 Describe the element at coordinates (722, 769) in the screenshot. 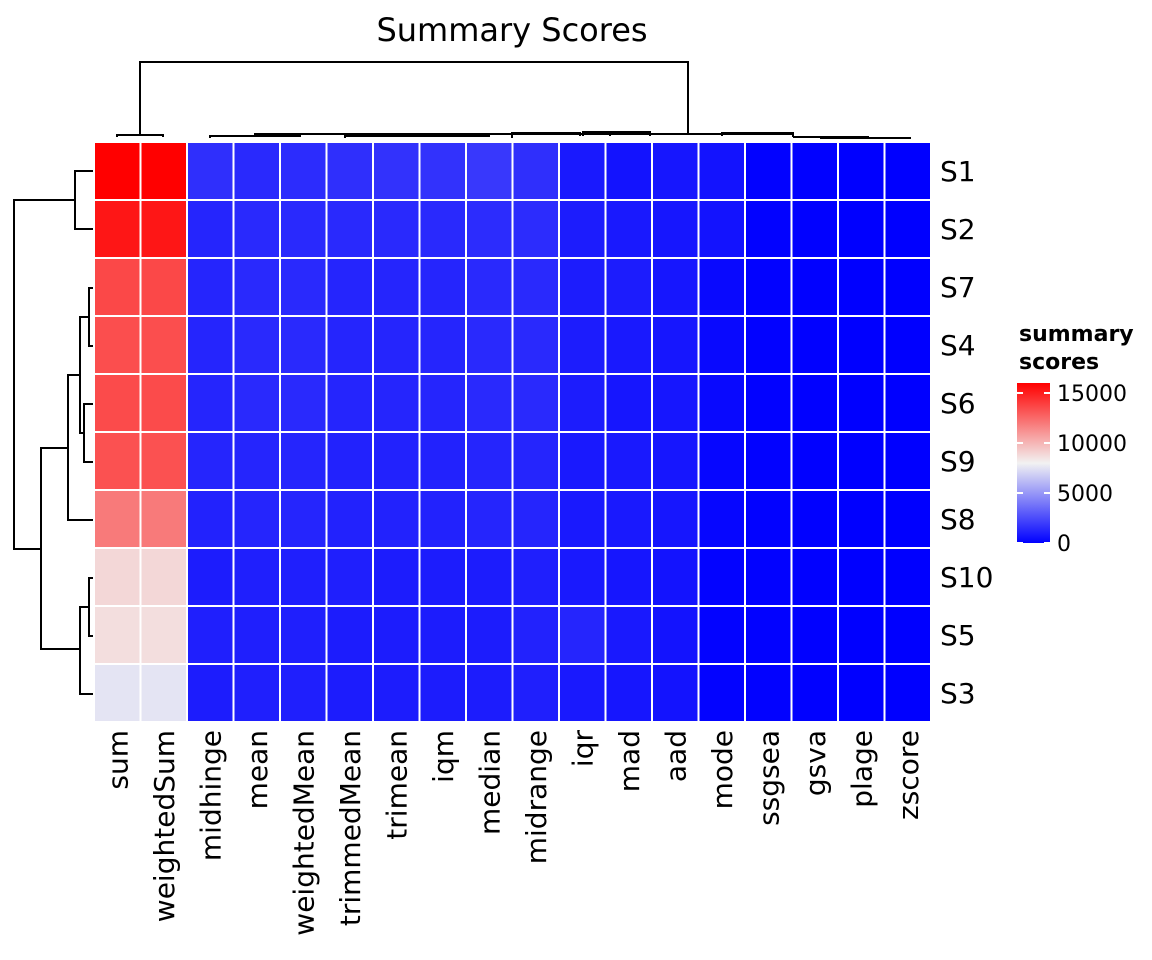

I see `column-label: mode` at that location.